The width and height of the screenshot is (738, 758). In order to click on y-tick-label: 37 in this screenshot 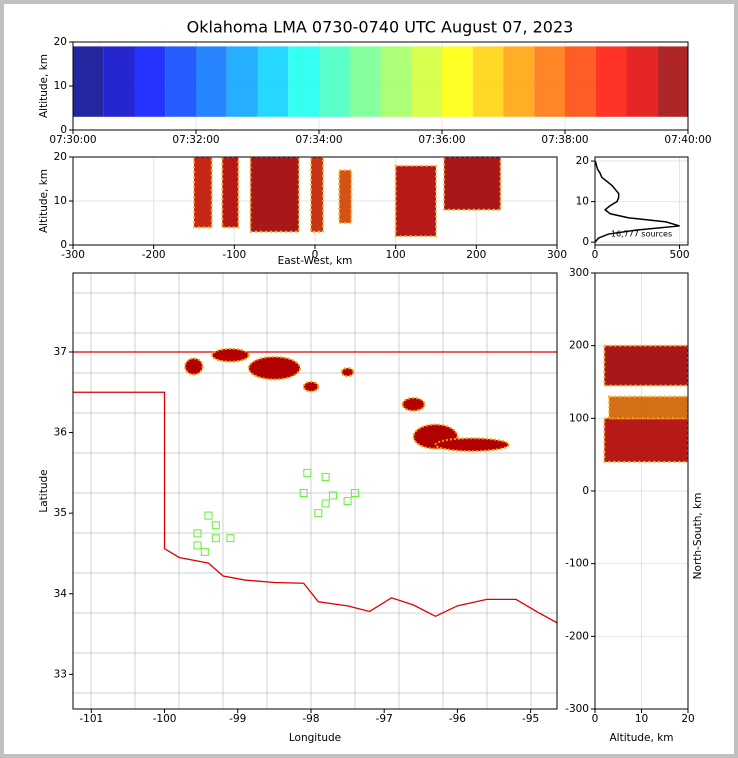, I will do `click(60, 352)`.